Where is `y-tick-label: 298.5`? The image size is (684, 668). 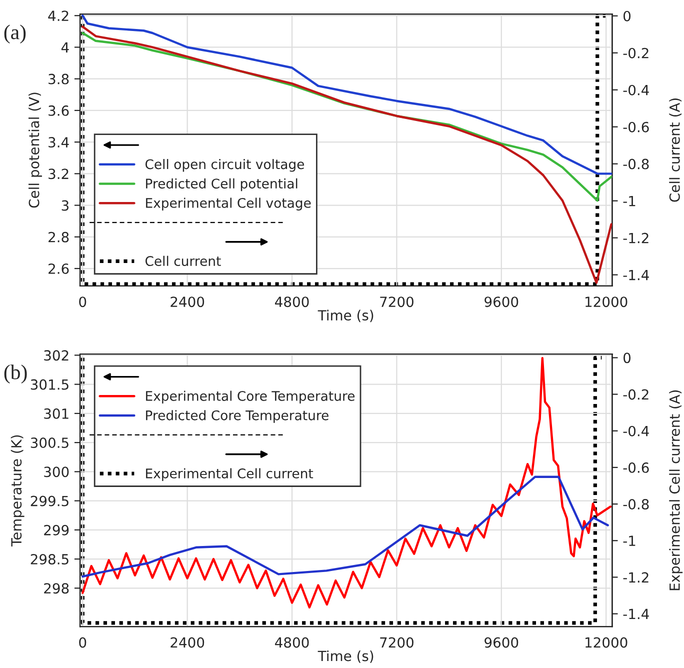
y-tick-label: 298.5 is located at coordinates (49, 559).